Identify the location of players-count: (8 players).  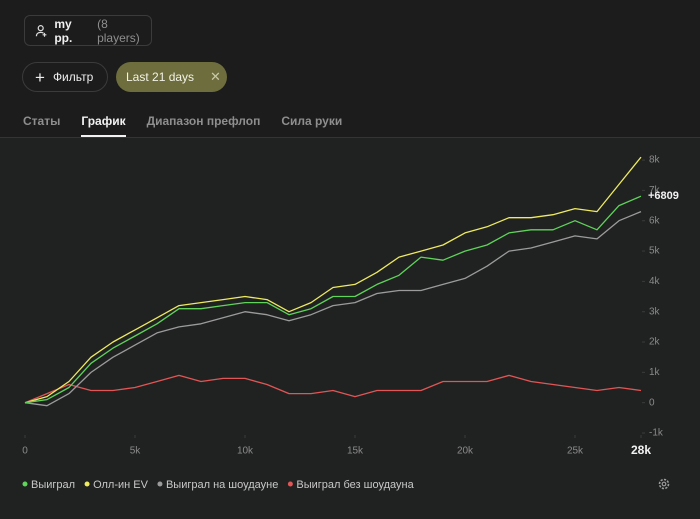
(118, 30).